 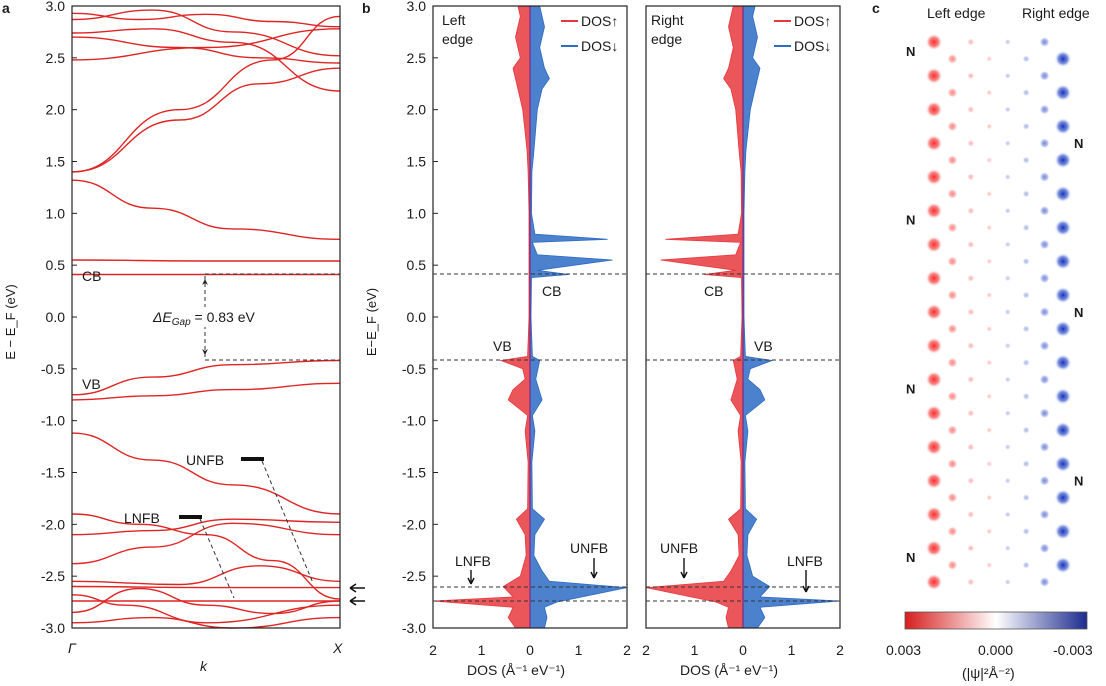 What do you see at coordinates (205, 352) in the screenshot?
I see `gap-marker-bottom` at bounding box center [205, 352].